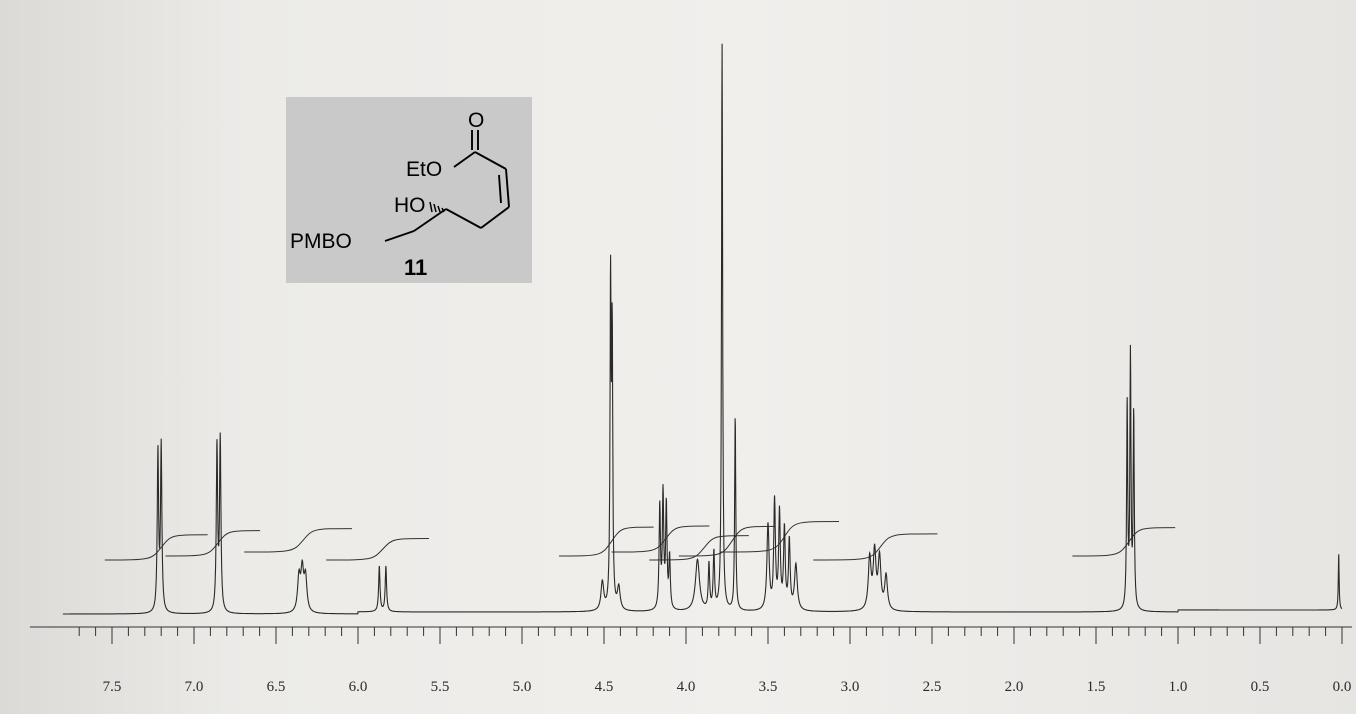  What do you see at coordinates (932, 687) in the screenshot?
I see `tick-label: 2.5` at bounding box center [932, 687].